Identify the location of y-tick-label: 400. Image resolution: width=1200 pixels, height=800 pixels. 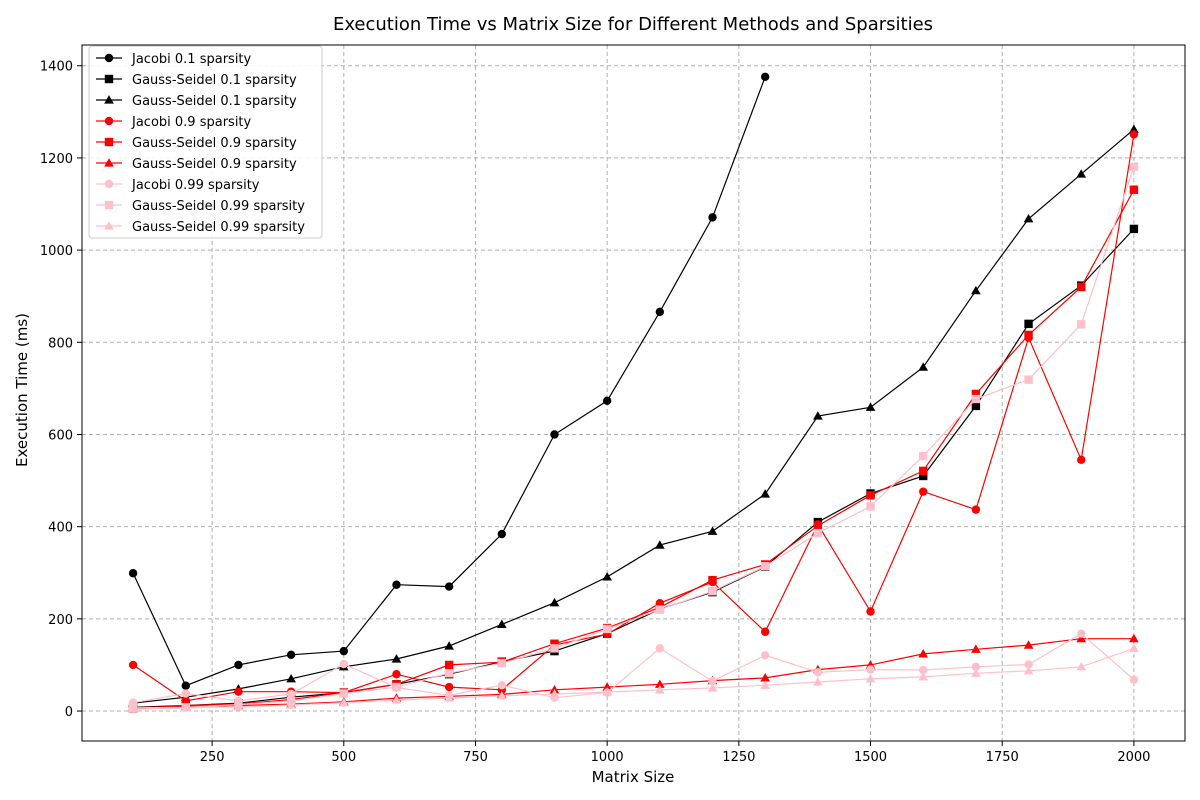
(60, 528).